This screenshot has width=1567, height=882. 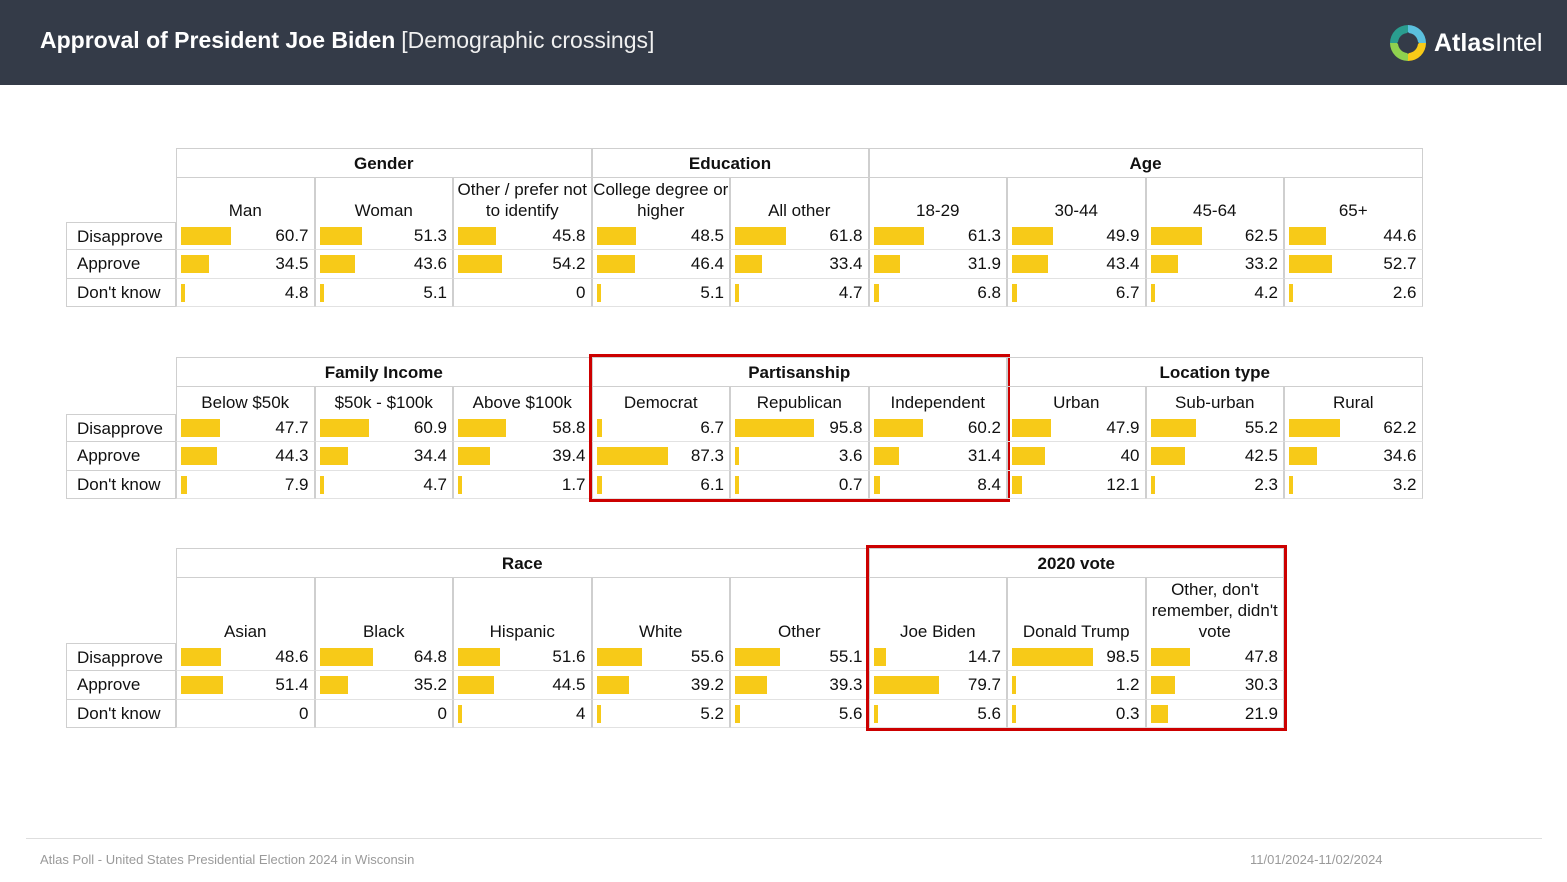 I want to click on data-cell: 47.9, so click(x=1076, y=428).